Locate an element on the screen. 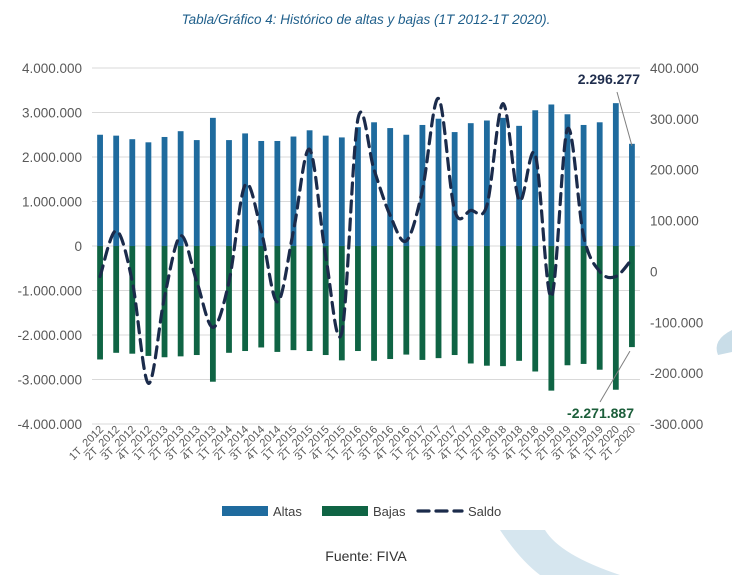 Image resolution: width=732 pixels, height=575 pixels. left-tick-label: 4.000.000 is located at coordinates (52, 68).